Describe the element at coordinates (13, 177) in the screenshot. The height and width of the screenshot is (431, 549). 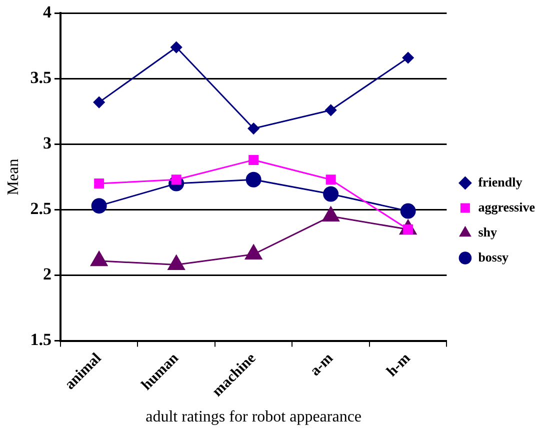
I see `y-axis-title: Mean` at that location.